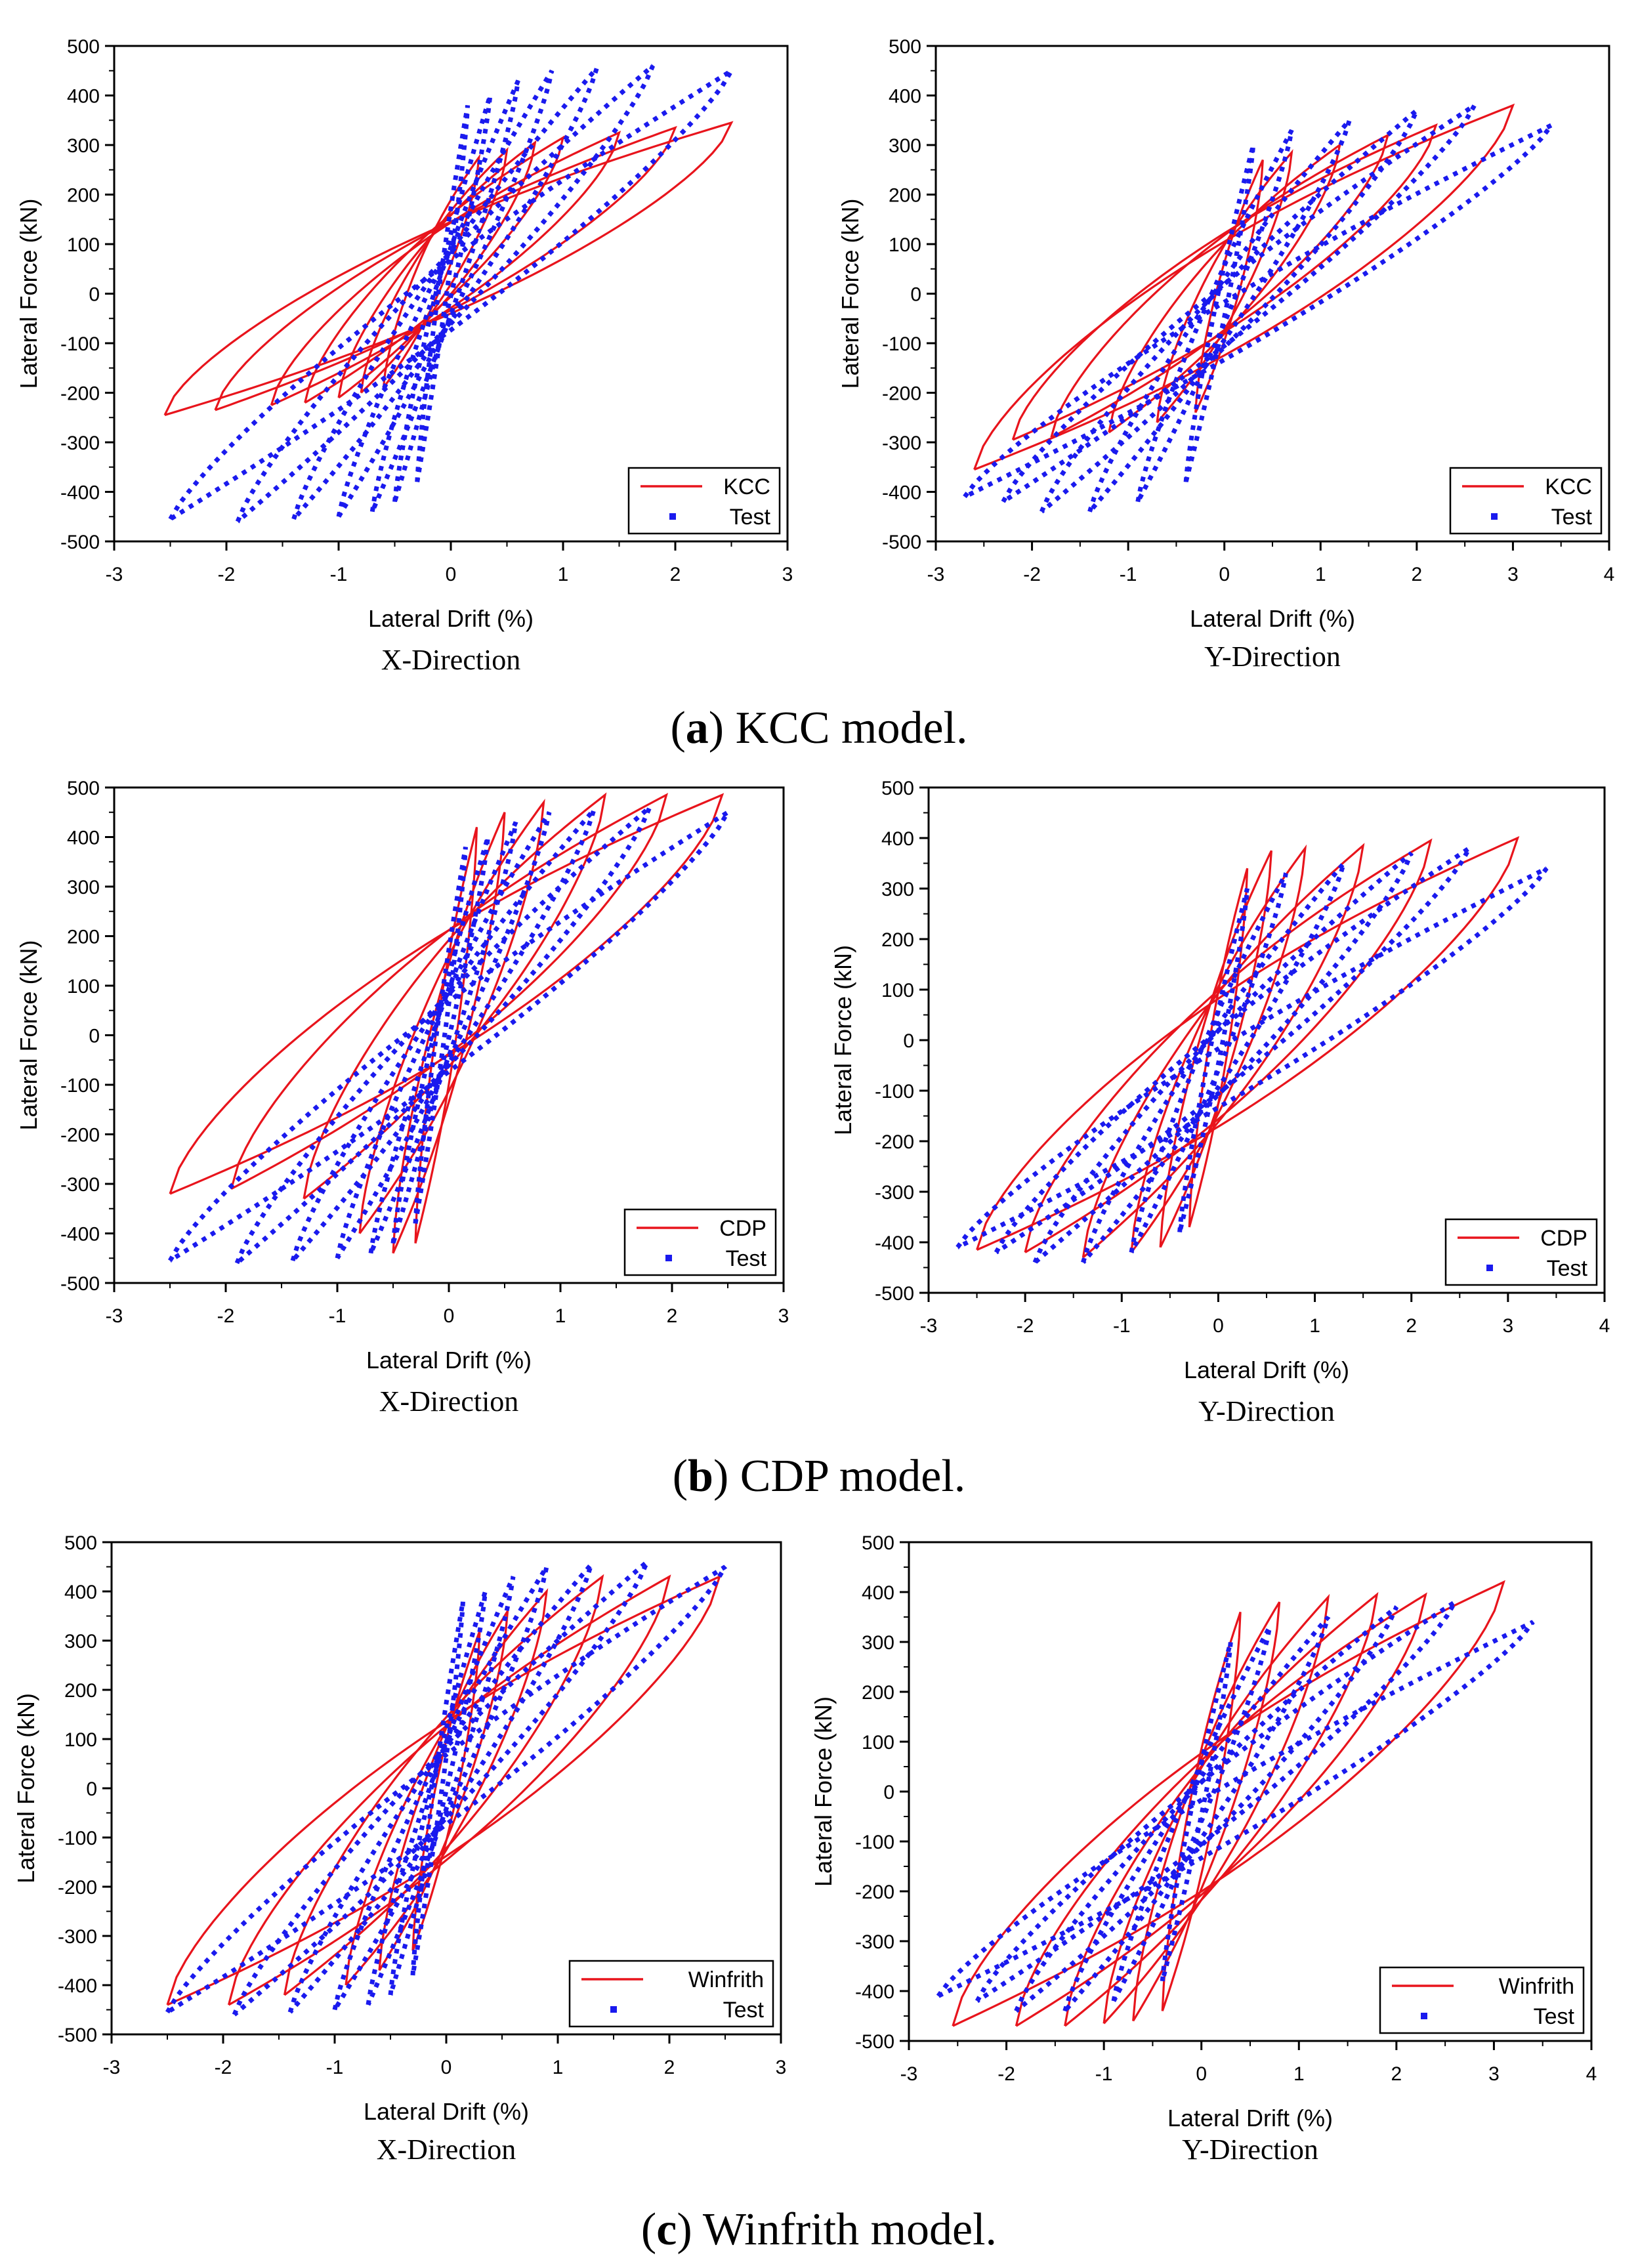  Describe the element at coordinates (449, 1401) in the screenshot. I see `panel-subtitle: X-Direction` at that location.